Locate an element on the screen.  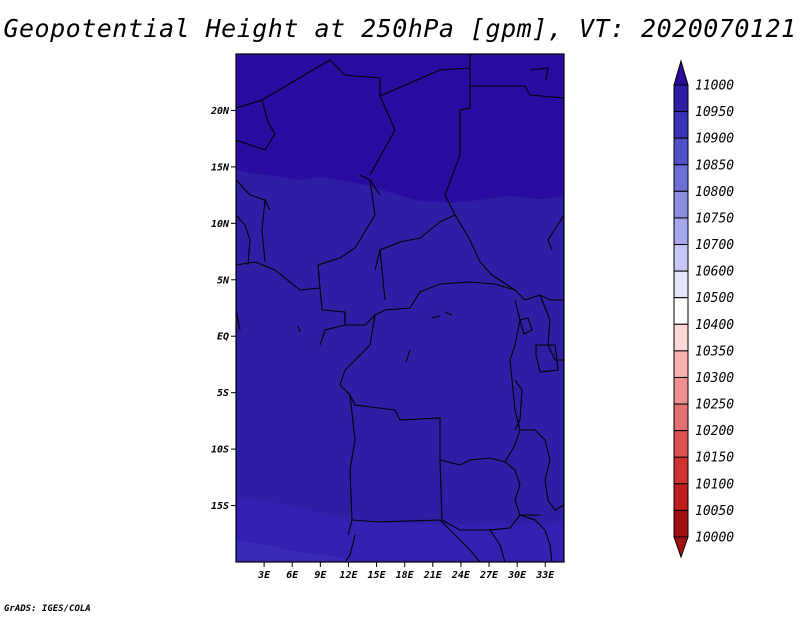
colorbar-label: 10350 is located at coordinates (714, 351).